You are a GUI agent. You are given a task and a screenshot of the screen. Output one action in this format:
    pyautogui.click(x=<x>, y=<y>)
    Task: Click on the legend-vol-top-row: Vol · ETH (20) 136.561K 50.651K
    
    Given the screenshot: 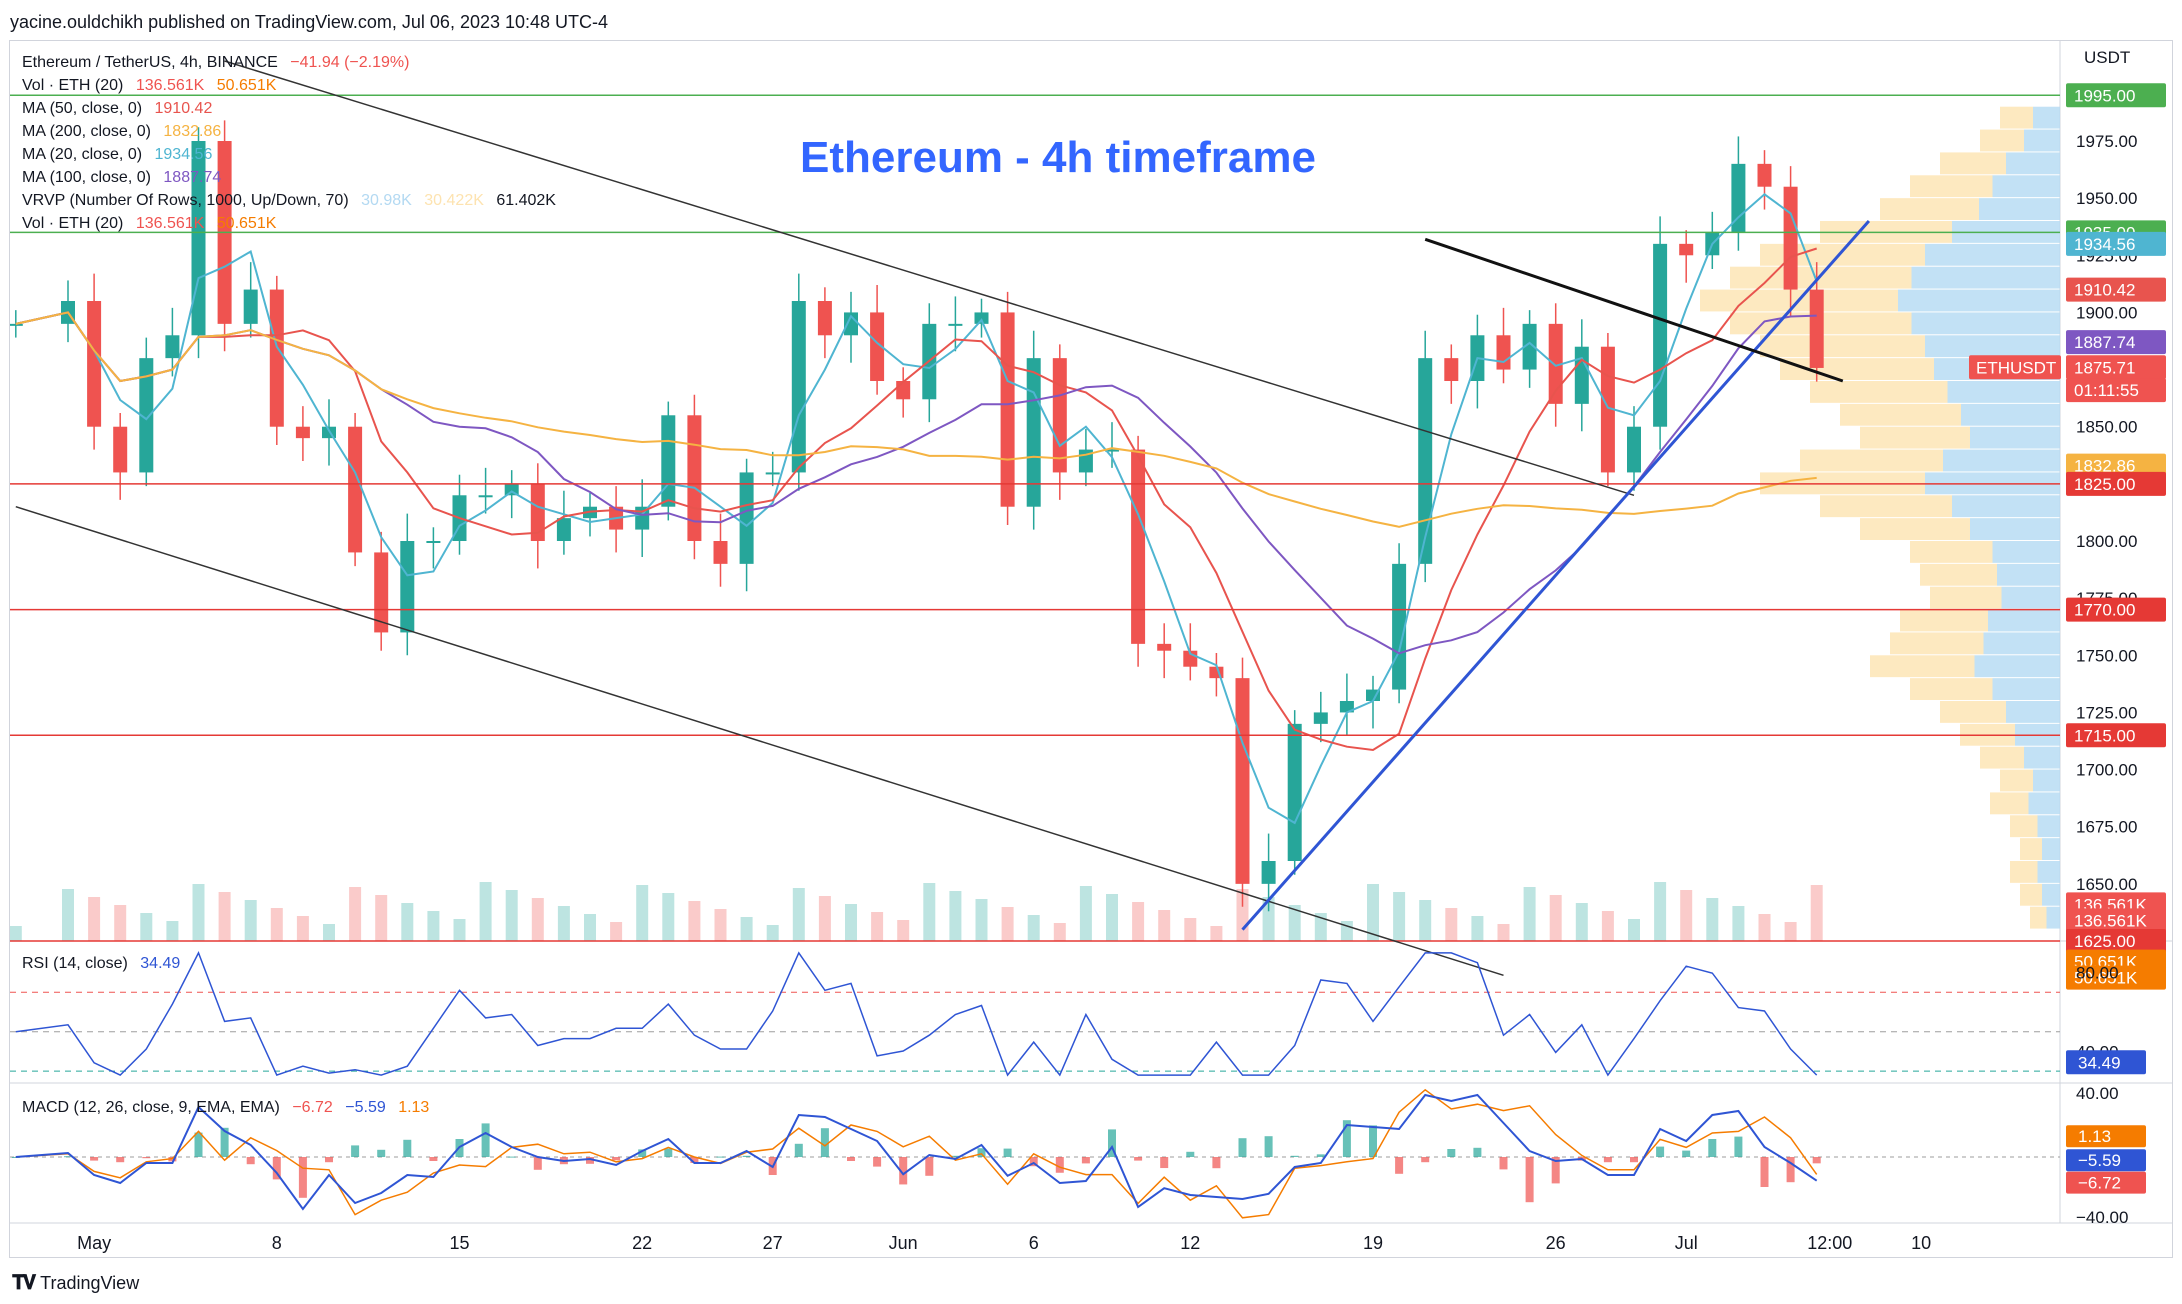 What is the action you would take?
    pyautogui.click(x=289, y=85)
    